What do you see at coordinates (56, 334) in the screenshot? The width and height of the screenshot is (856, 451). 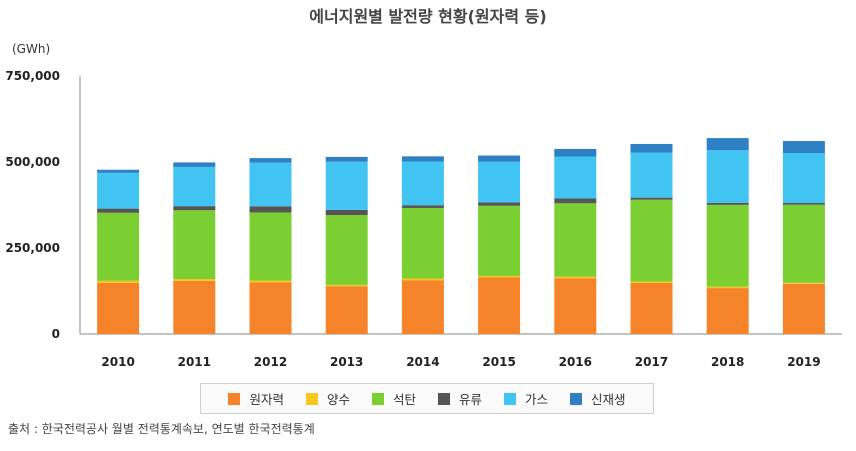 I see `y-tick-label: 0` at bounding box center [56, 334].